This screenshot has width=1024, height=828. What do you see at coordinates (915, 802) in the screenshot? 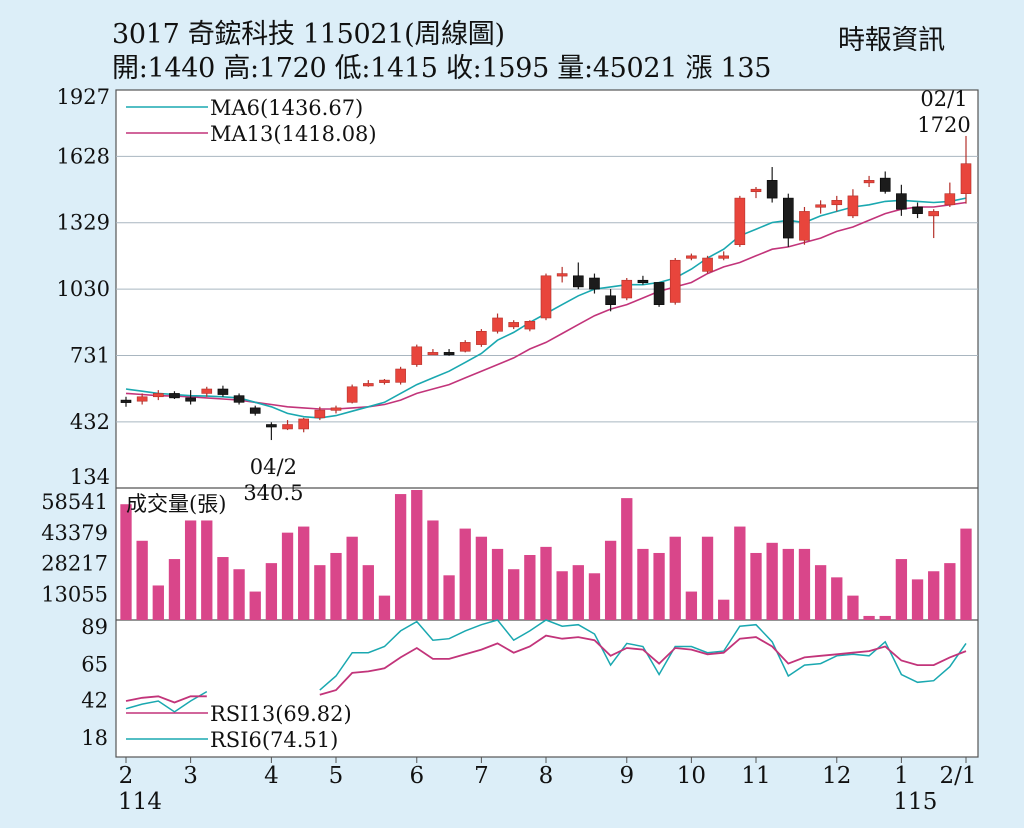
I see `x-year-label: 115` at bounding box center [915, 802].